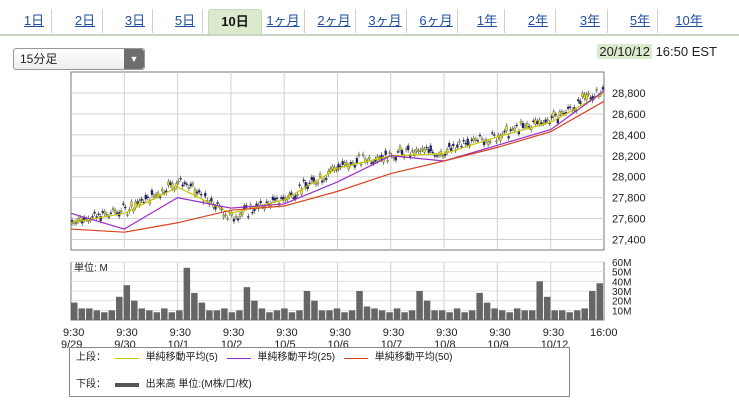 This screenshot has height=401, width=739. What do you see at coordinates (629, 178) in the screenshot?
I see `price-tick-label: 28,000` at bounding box center [629, 178].